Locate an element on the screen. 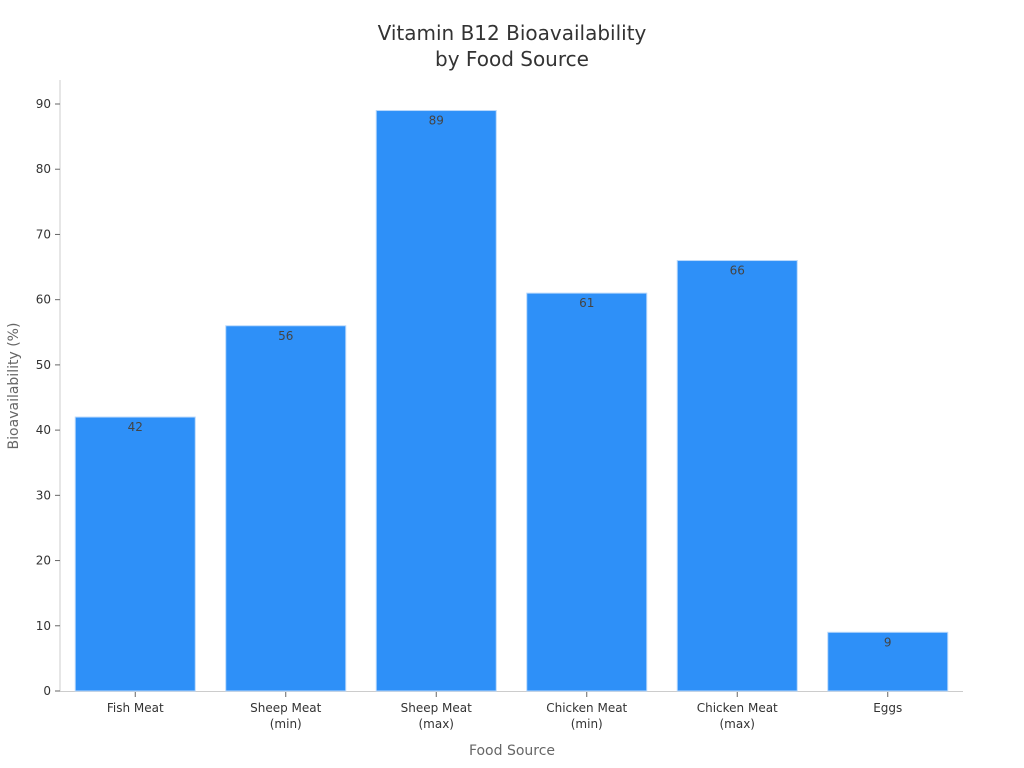 This screenshot has height=768, width=1024. y-tick-label: 50 is located at coordinates (43, 365).